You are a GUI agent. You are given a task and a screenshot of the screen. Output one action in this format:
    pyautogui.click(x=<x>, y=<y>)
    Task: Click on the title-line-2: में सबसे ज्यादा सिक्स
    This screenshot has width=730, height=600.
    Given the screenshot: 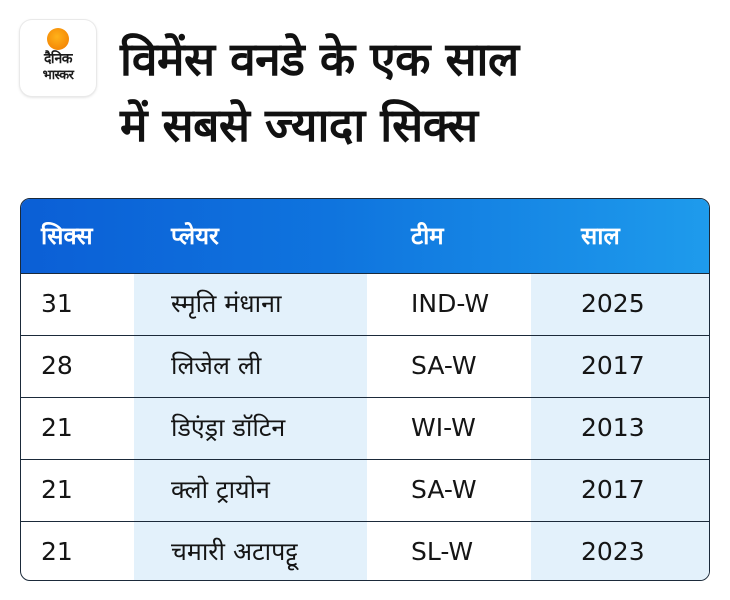 What is the action you would take?
    pyautogui.click(x=299, y=125)
    